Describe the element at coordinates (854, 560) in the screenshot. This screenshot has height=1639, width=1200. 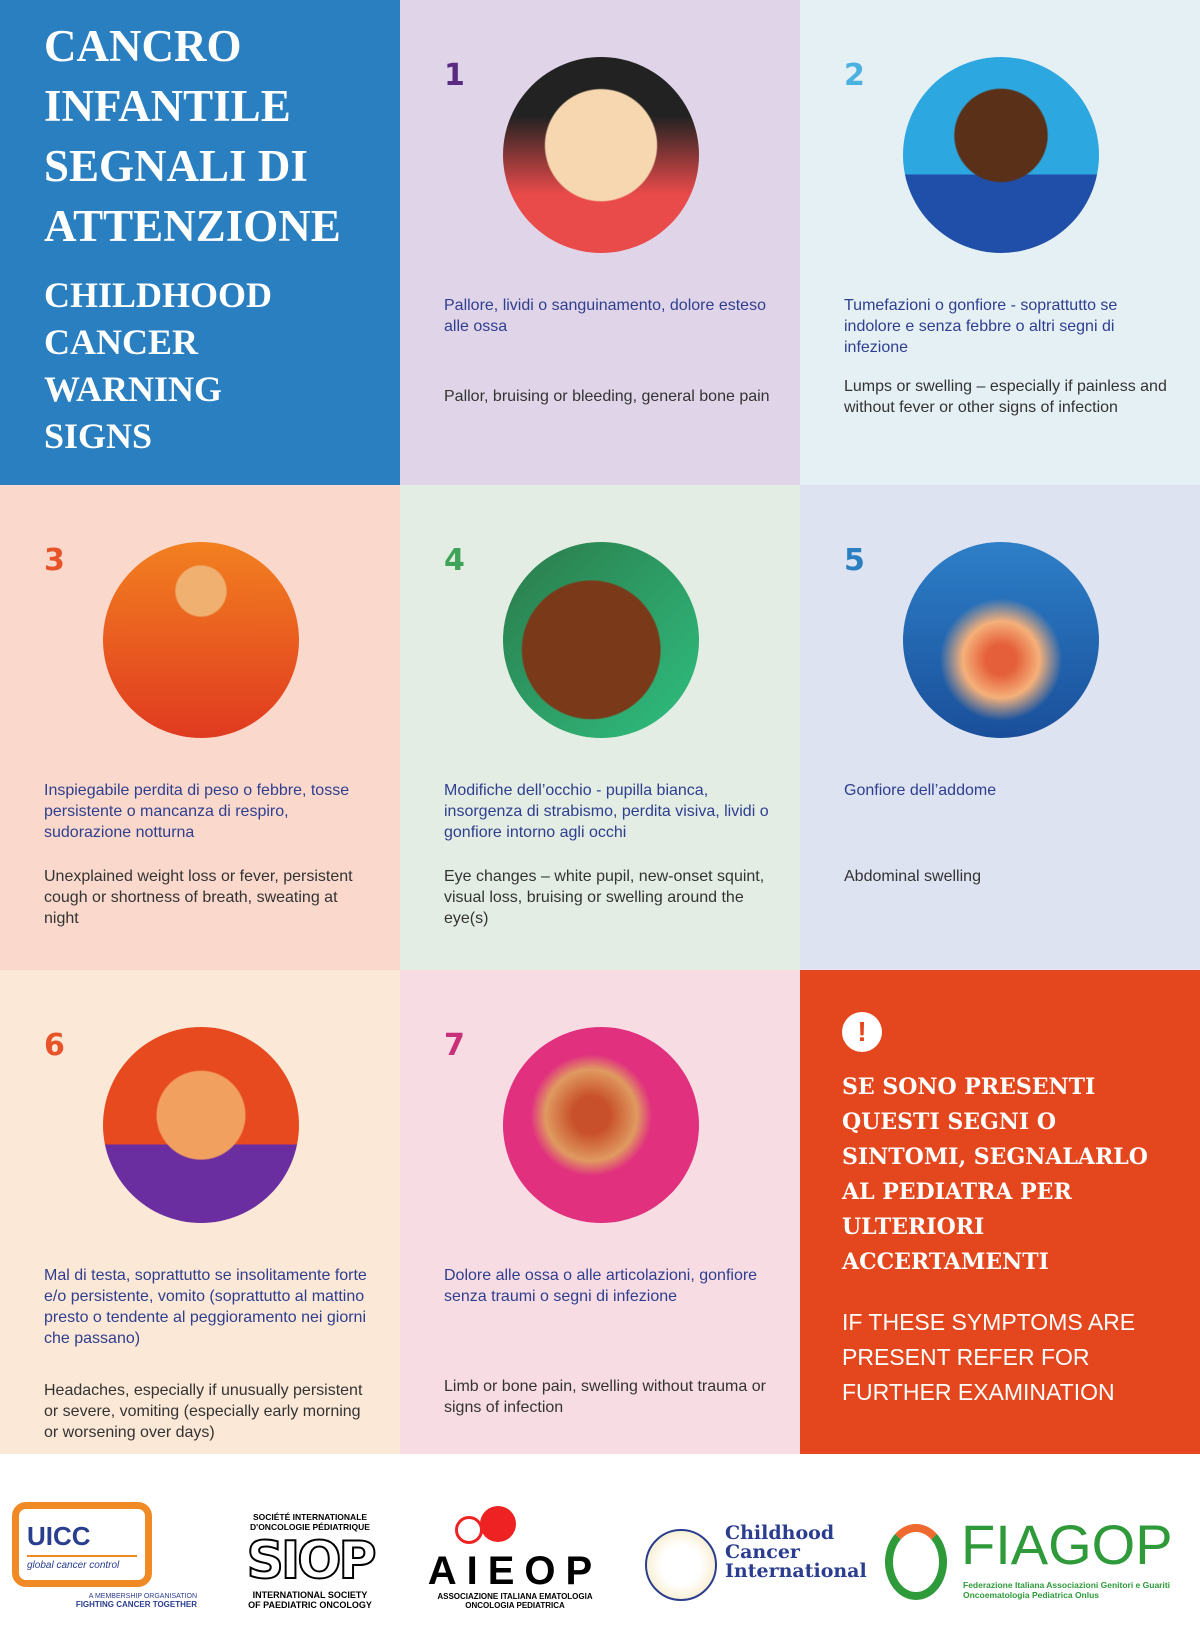
I see `sign-number: 5` at that location.